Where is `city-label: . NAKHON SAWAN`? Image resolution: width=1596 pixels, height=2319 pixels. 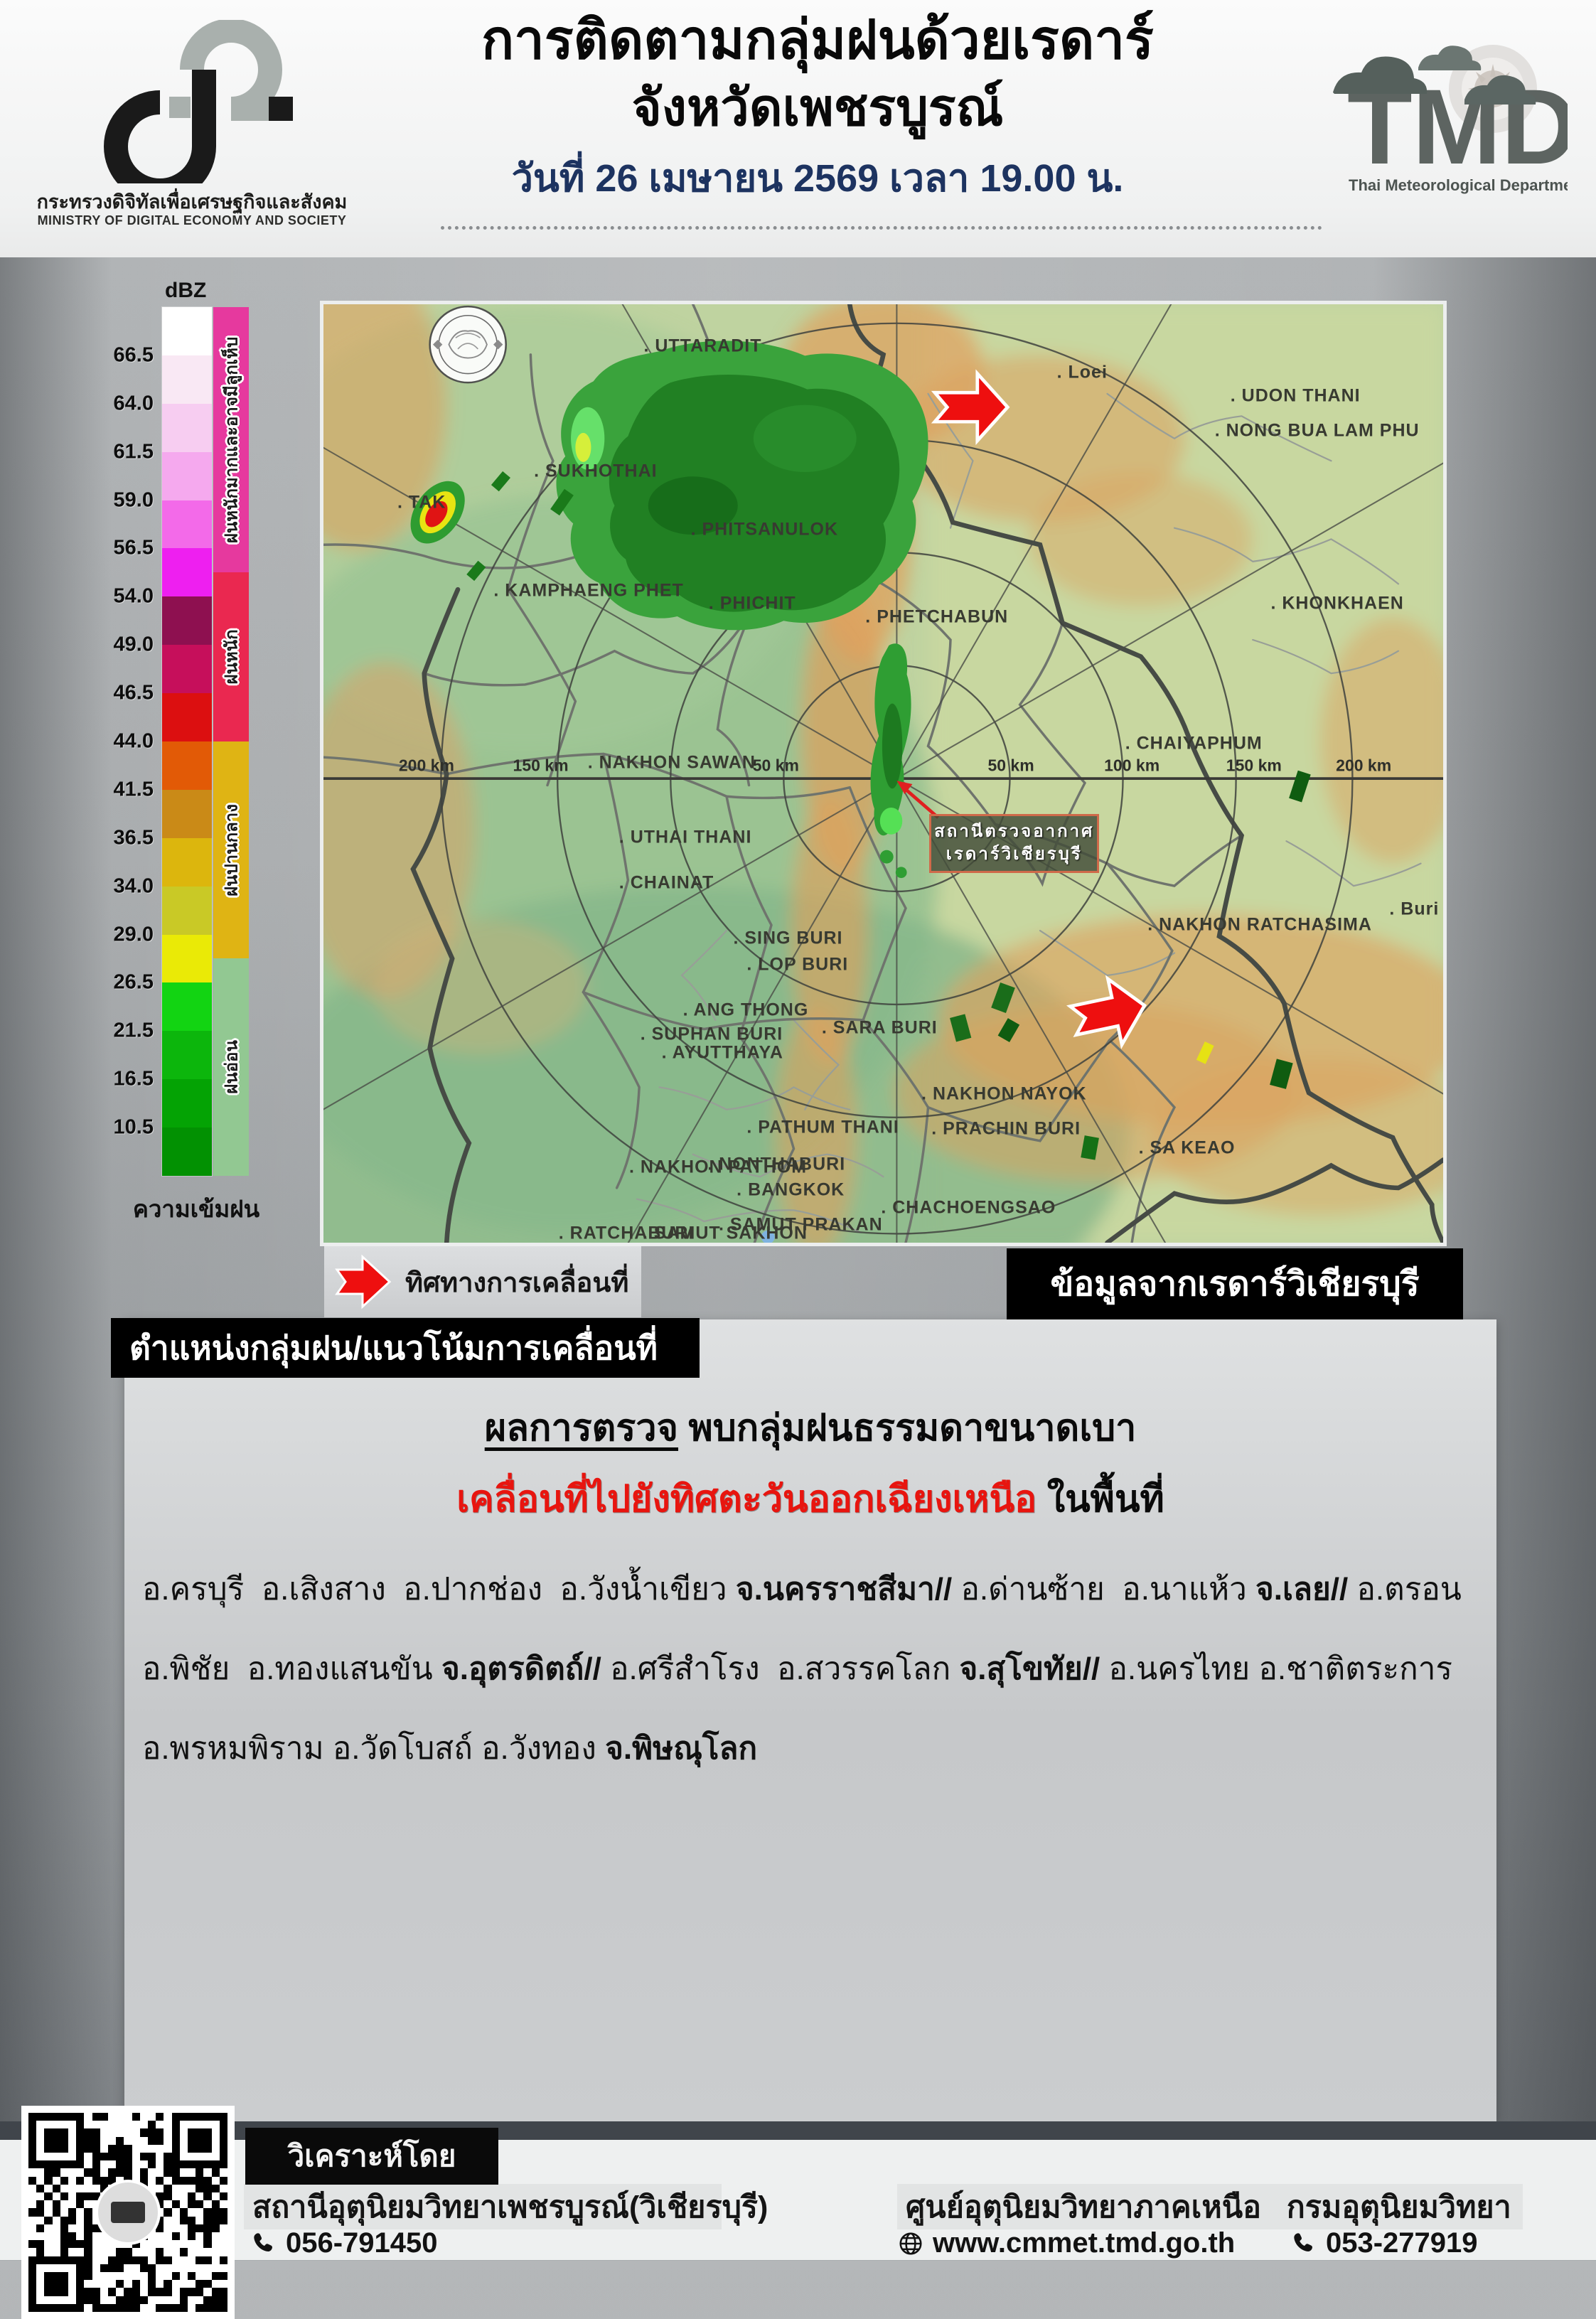 city-label: . NAKHON SAWAN is located at coordinates (671, 762).